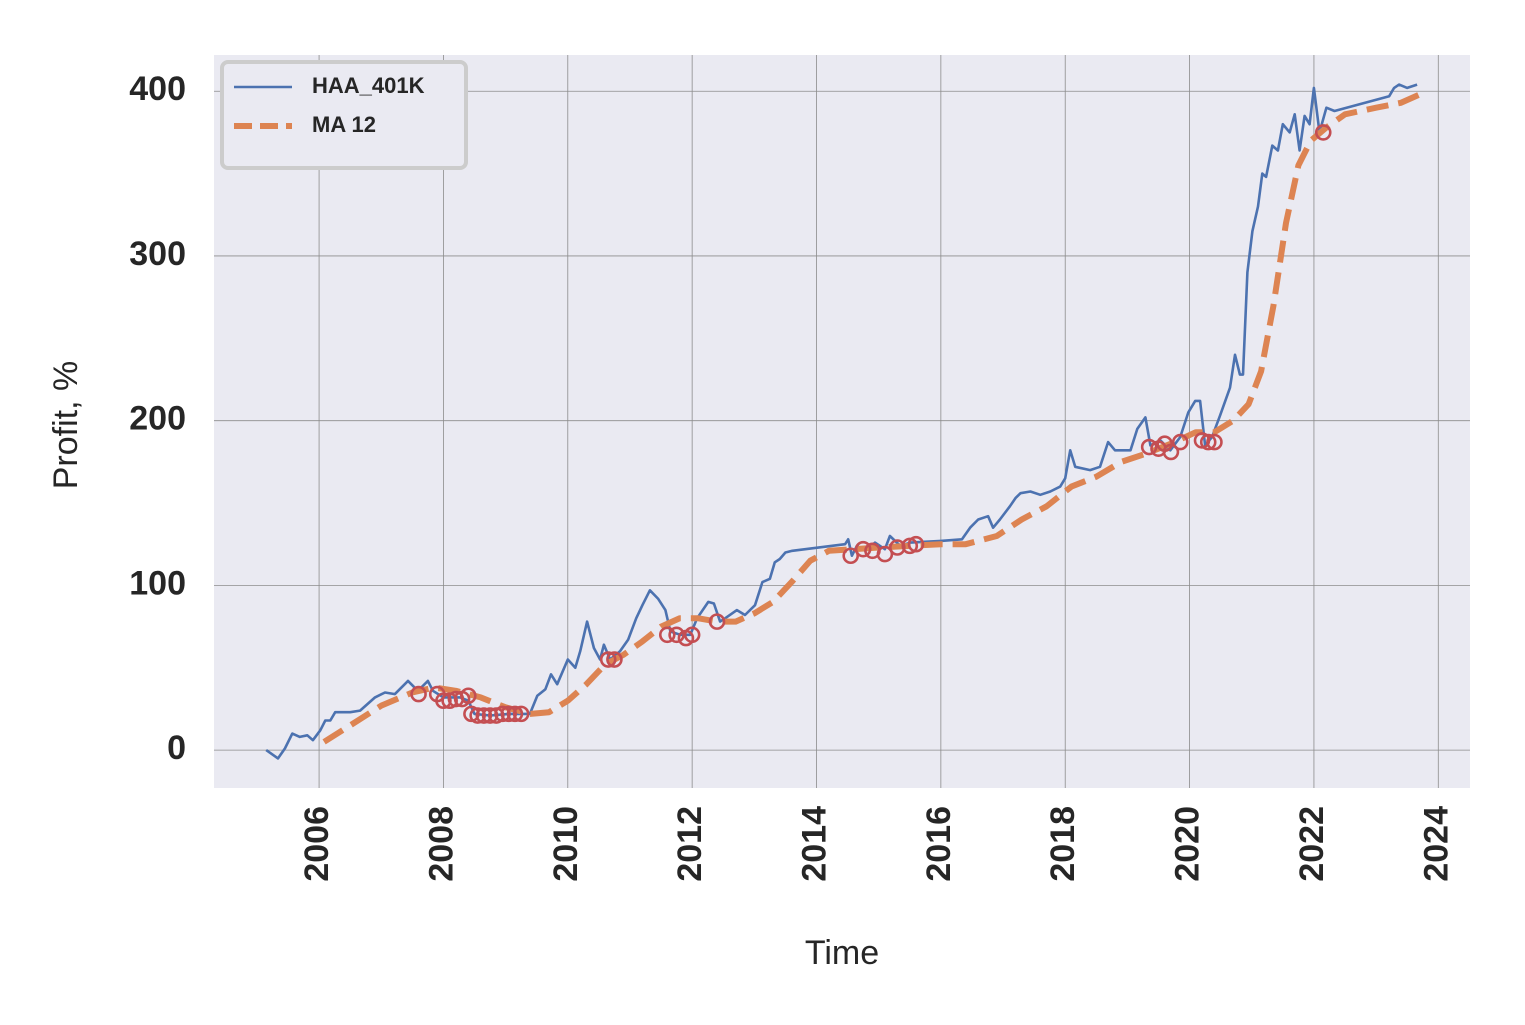  I want to click on y-tick-label: 300, so click(157, 254).